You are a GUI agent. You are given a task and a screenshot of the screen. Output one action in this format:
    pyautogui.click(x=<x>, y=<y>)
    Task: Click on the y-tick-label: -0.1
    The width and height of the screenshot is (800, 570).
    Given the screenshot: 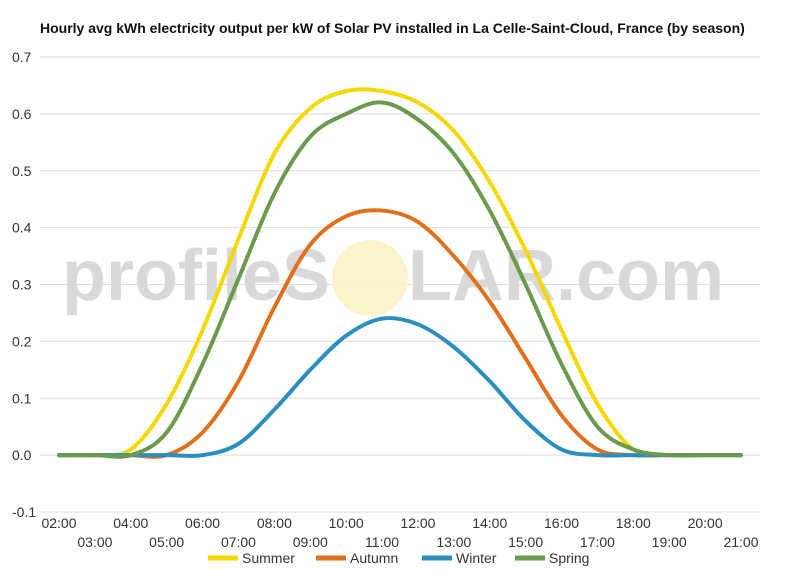 What is the action you would take?
    pyautogui.click(x=24, y=512)
    